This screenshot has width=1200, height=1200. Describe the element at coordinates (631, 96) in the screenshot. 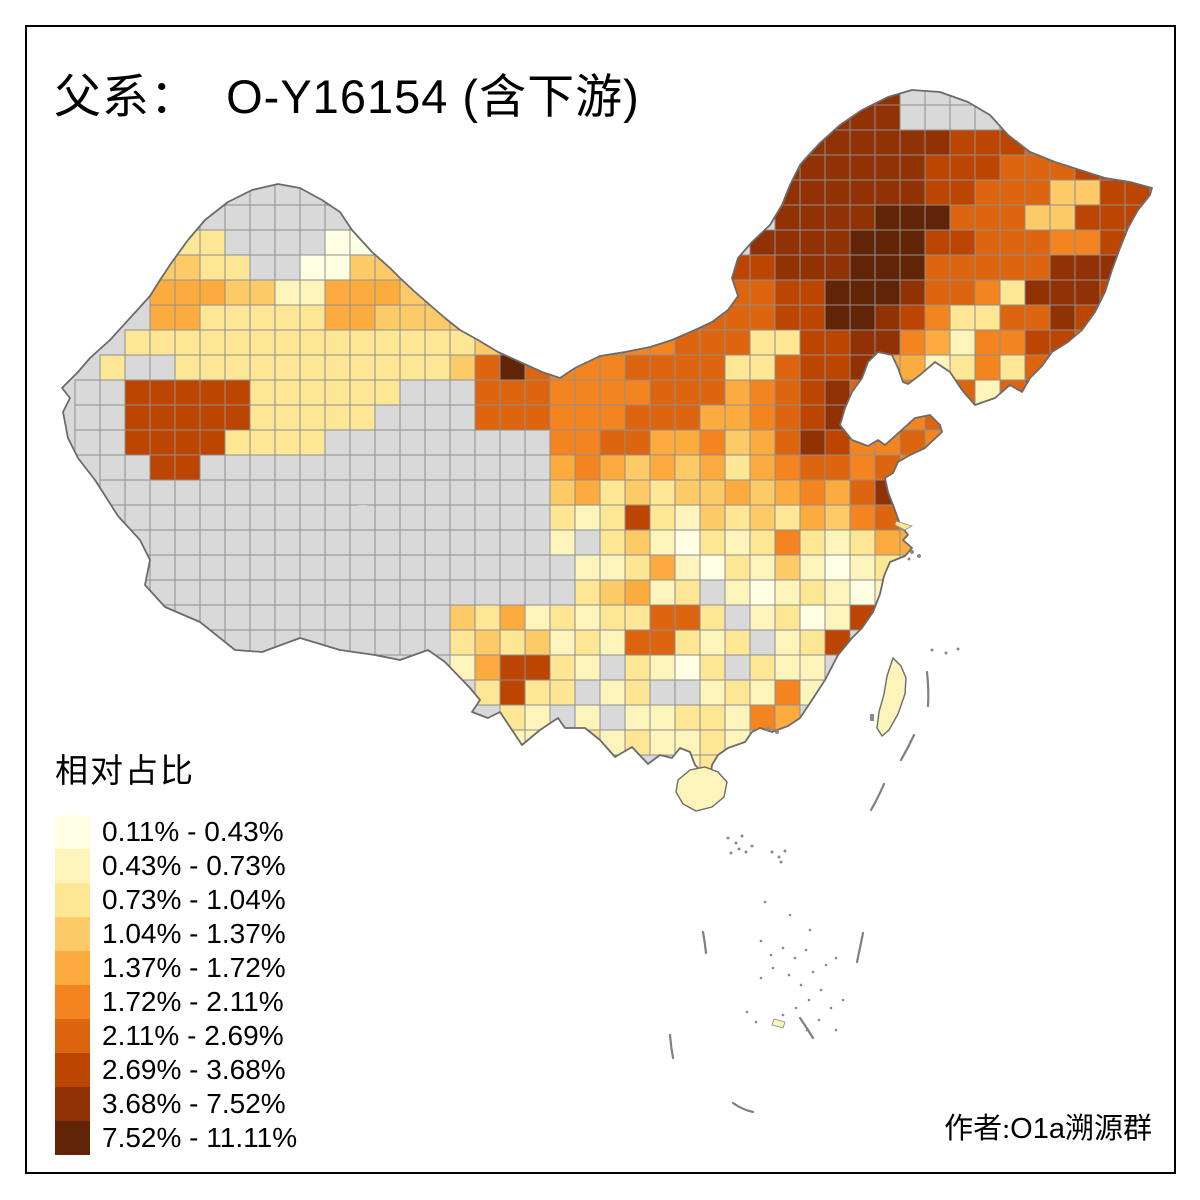

I see `text-segment: )` at that location.